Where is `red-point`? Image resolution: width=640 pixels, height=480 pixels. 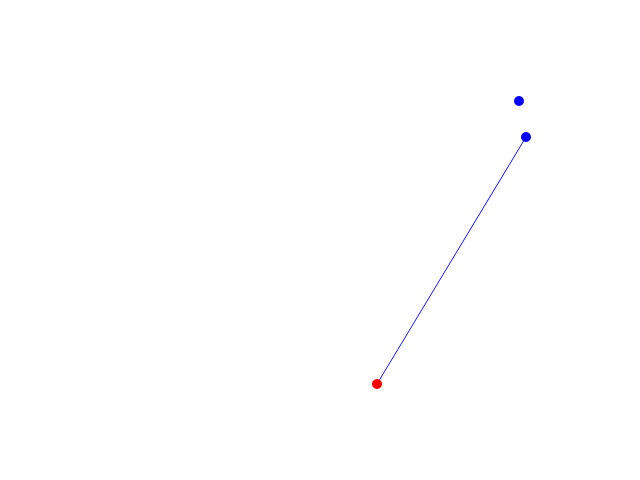
red-point is located at coordinates (377, 384).